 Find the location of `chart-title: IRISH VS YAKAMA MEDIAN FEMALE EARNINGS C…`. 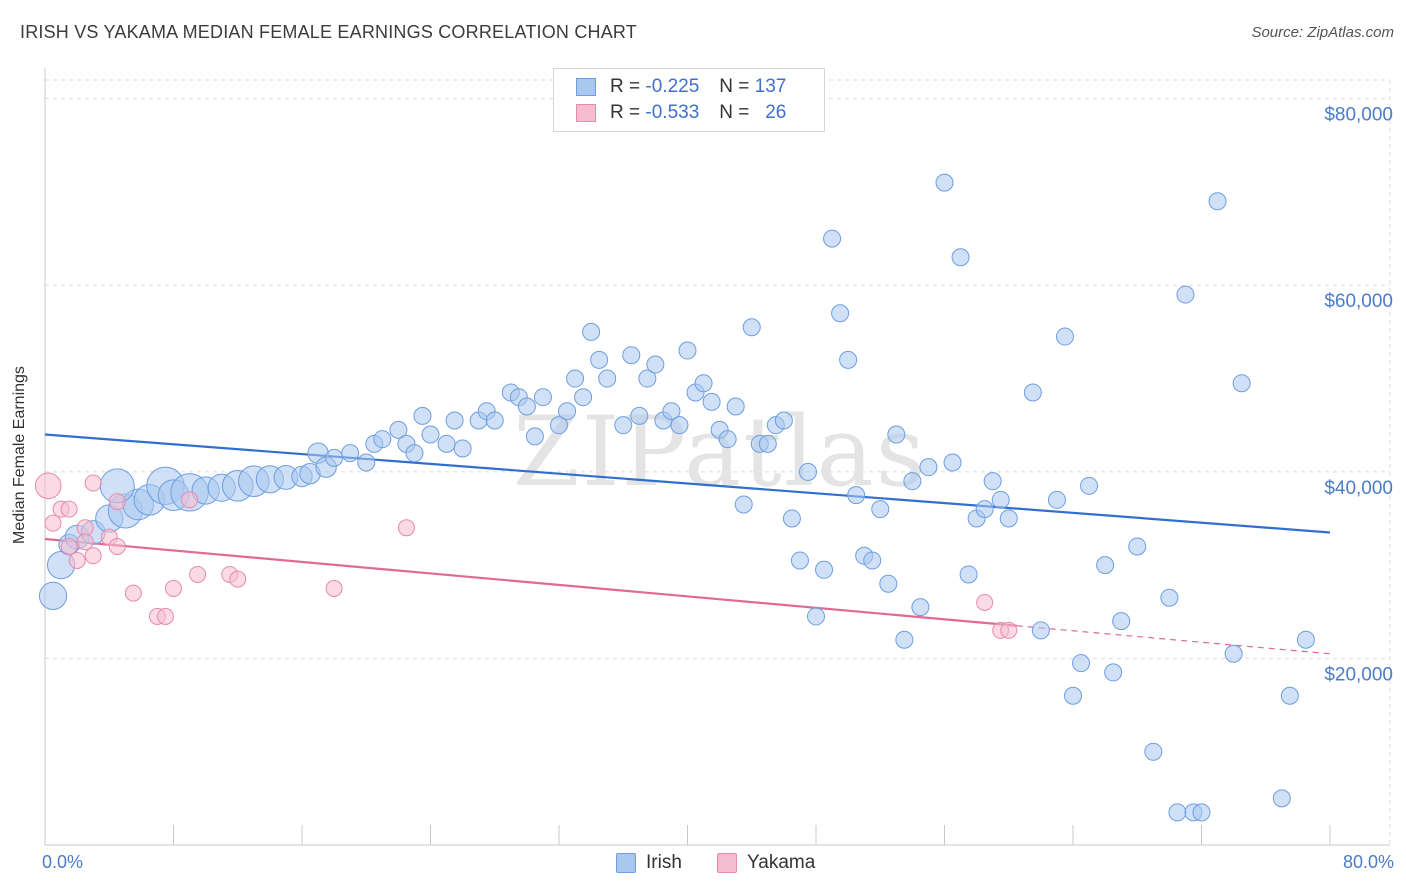

chart-title: IRISH VS YAKAMA MEDIAN FEMALE EARNINGS C… is located at coordinates (328, 32).